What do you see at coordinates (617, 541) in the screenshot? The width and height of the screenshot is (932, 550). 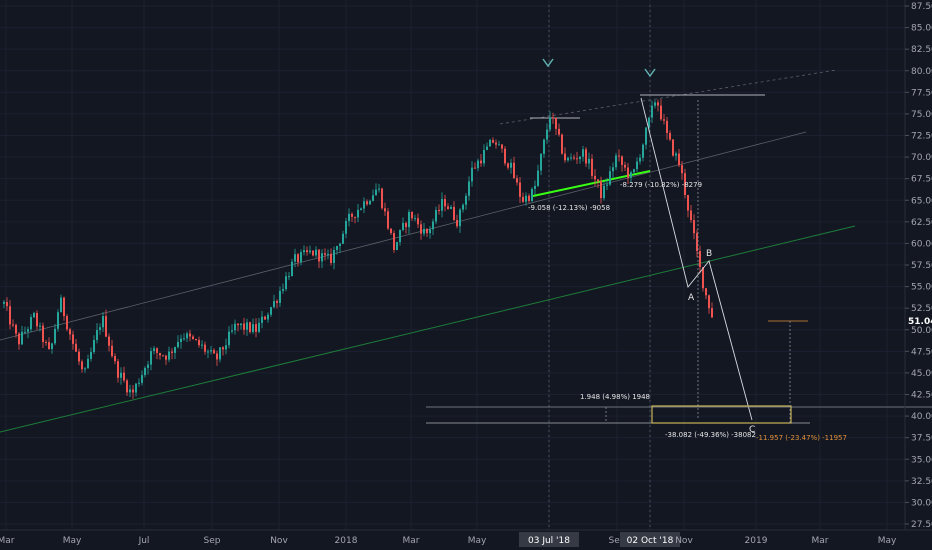 I see `x-tick-label: Sep` at bounding box center [617, 541].